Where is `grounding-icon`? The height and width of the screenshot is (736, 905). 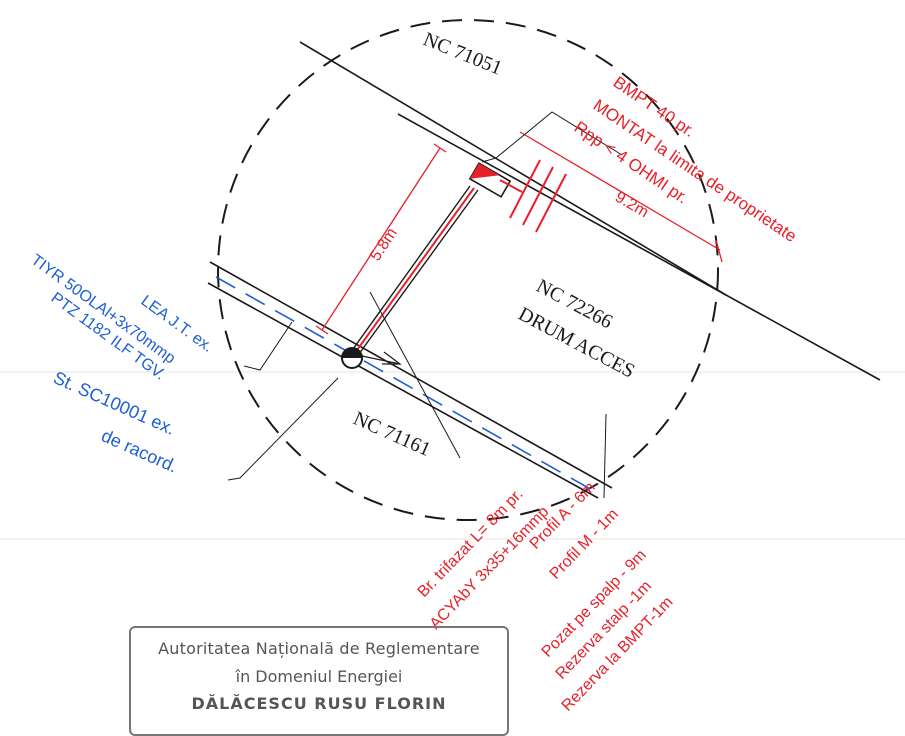 grounding-icon is located at coordinates (533, 196).